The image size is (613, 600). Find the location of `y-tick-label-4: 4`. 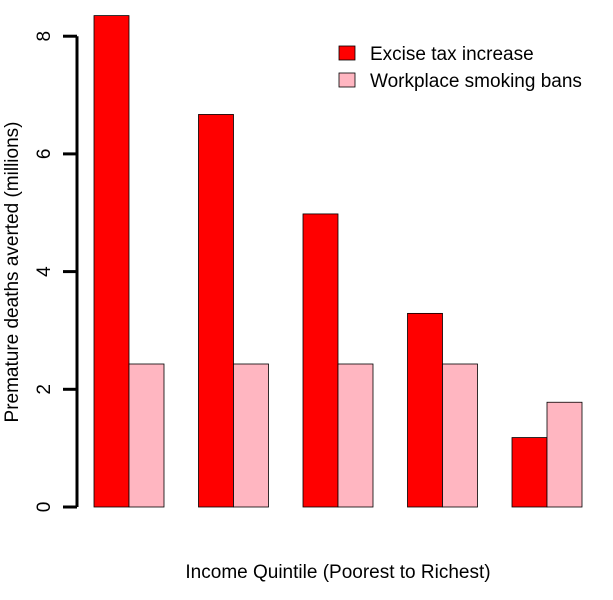

y-tick-label-4: 4 is located at coordinates (44, 271).